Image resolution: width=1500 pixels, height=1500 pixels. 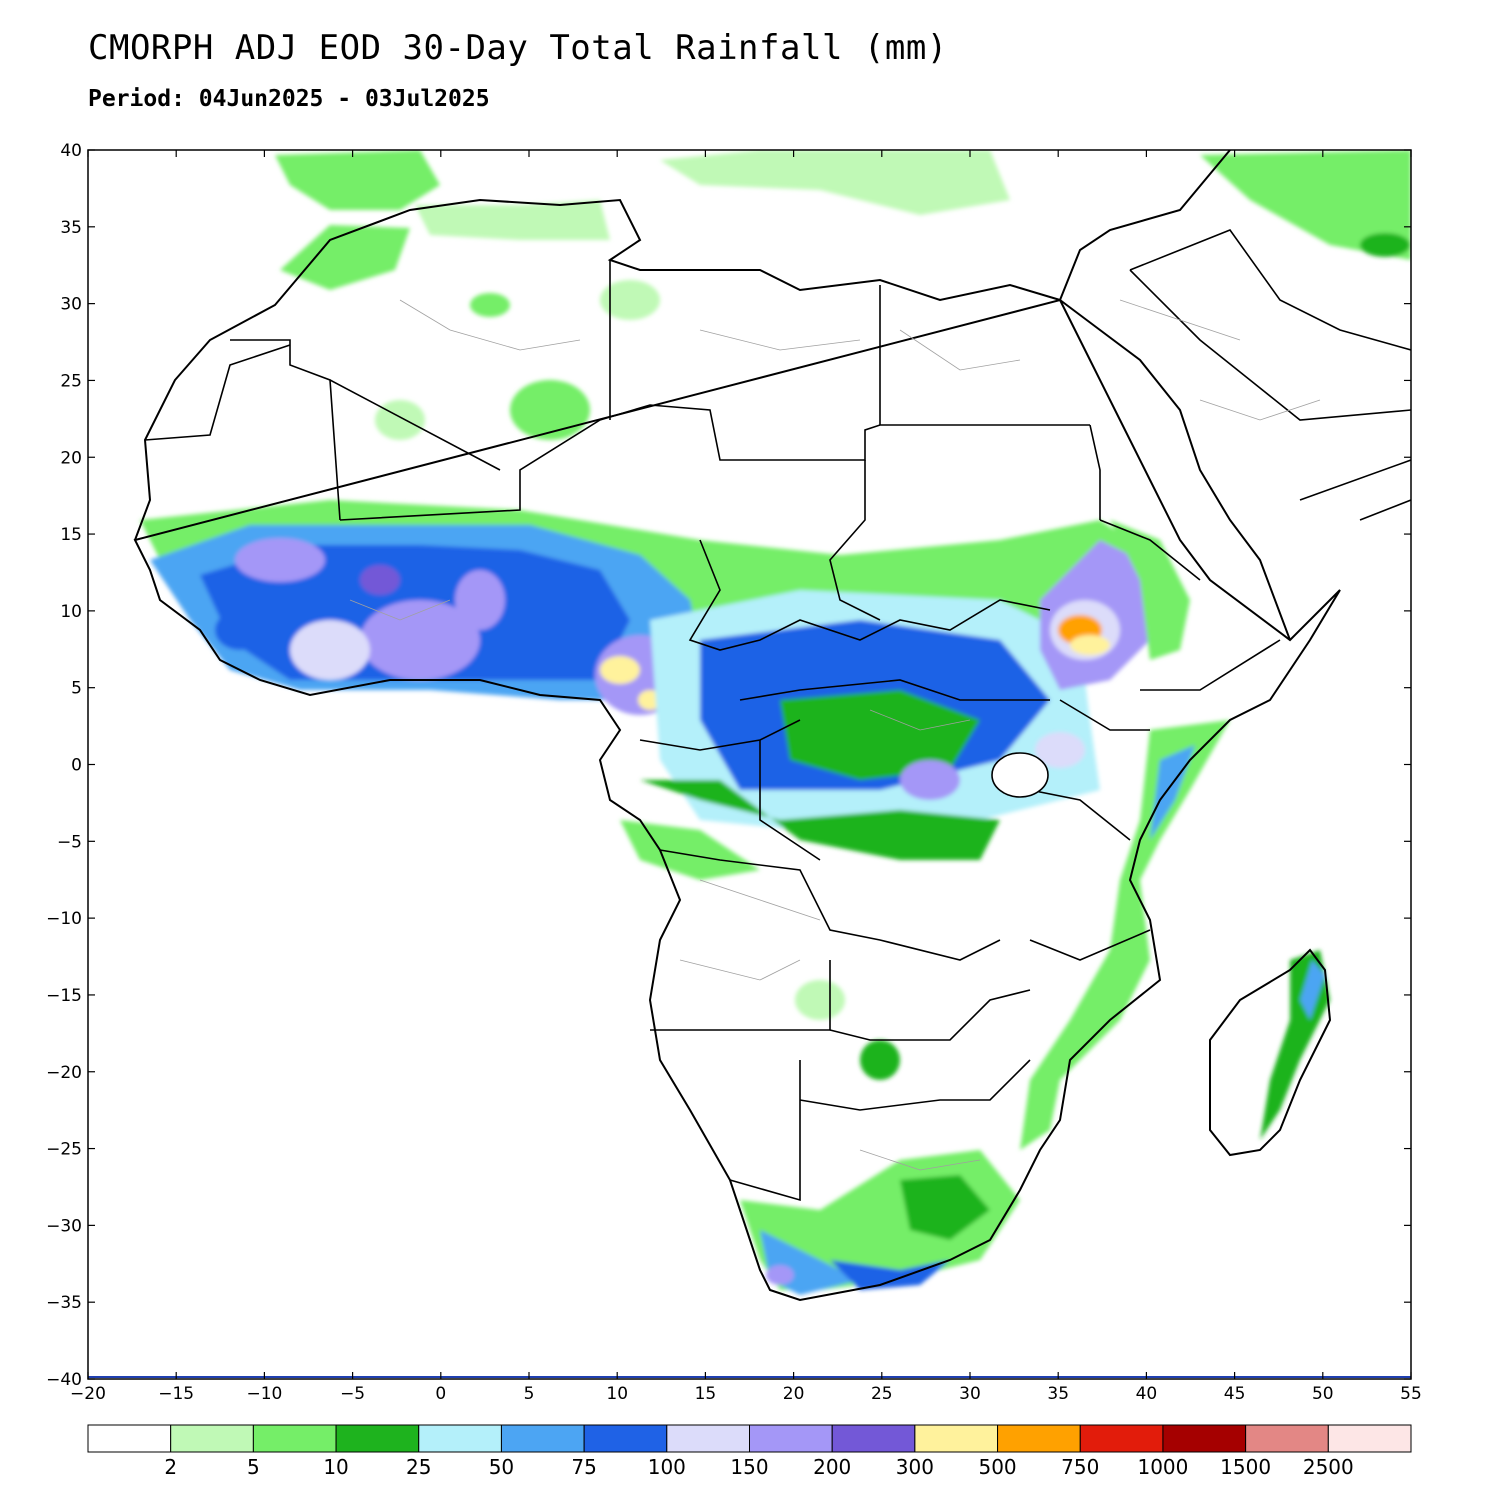 What do you see at coordinates (501, 1467) in the screenshot?
I see `colorbar-label: 50` at bounding box center [501, 1467].